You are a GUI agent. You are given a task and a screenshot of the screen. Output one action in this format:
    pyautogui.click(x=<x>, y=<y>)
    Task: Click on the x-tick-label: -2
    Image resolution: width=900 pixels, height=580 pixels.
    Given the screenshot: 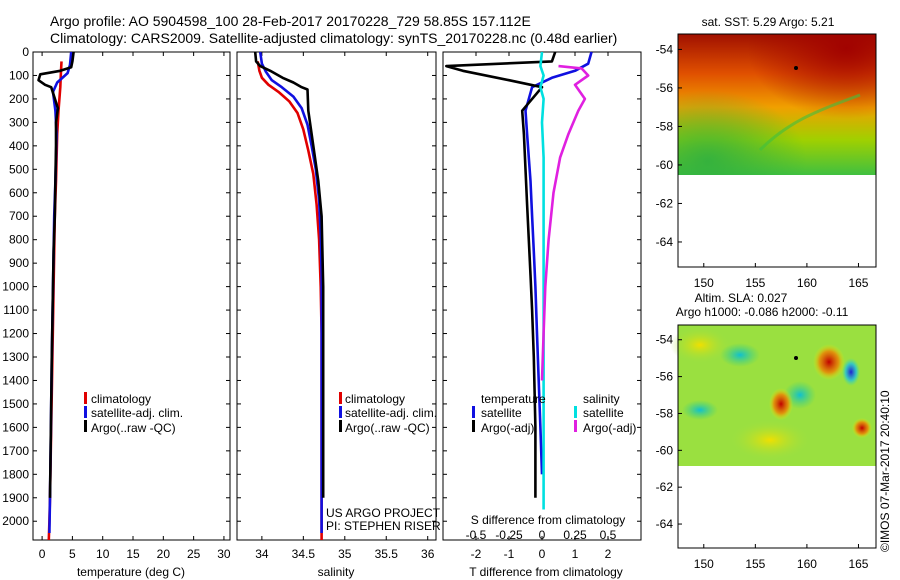 What is the action you would take?
    pyautogui.click(x=476, y=554)
    